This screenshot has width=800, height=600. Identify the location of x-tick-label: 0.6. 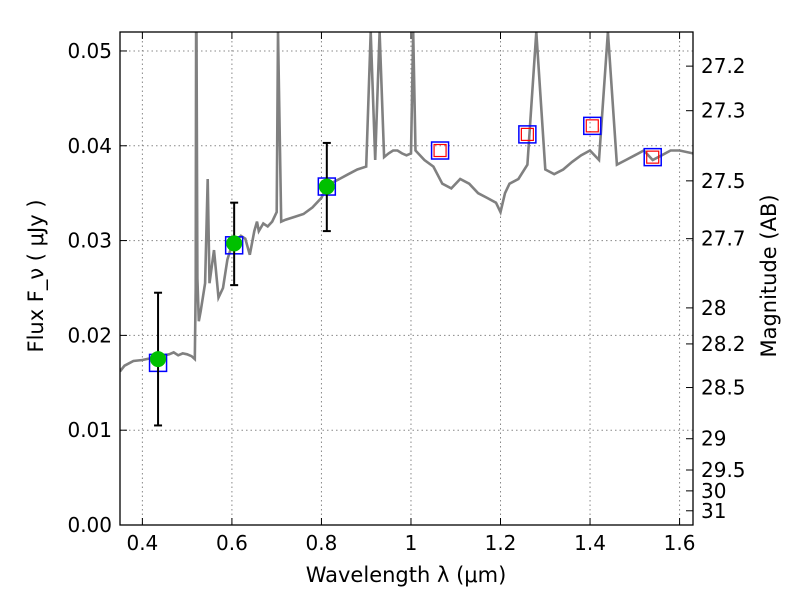
(232, 543).